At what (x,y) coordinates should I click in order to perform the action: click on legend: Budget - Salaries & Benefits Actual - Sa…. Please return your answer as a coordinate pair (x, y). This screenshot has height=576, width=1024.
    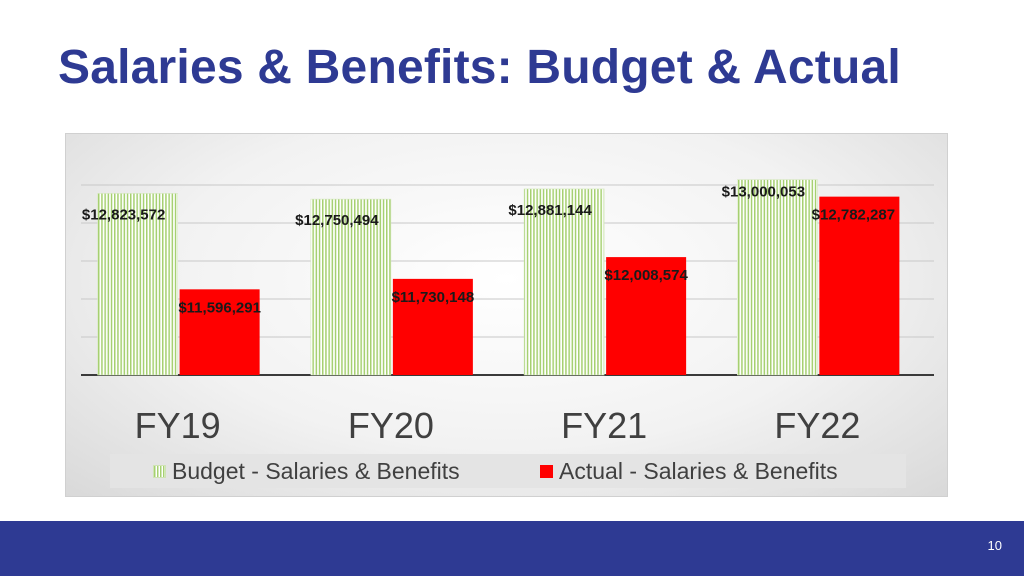
    Looking at the image, I should click on (508, 471).